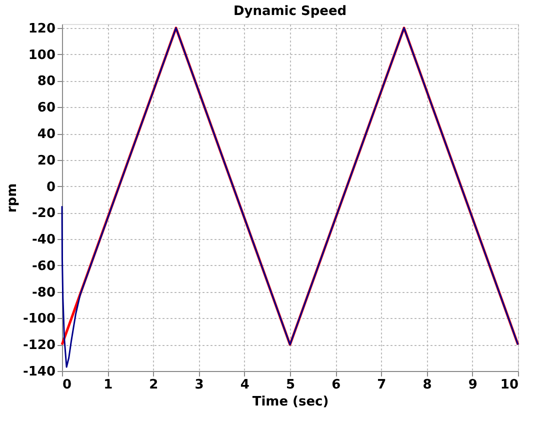 The height and width of the screenshot is (421, 533). Describe the element at coordinates (427, 385) in the screenshot. I see `x-tick-label: 8` at that location.